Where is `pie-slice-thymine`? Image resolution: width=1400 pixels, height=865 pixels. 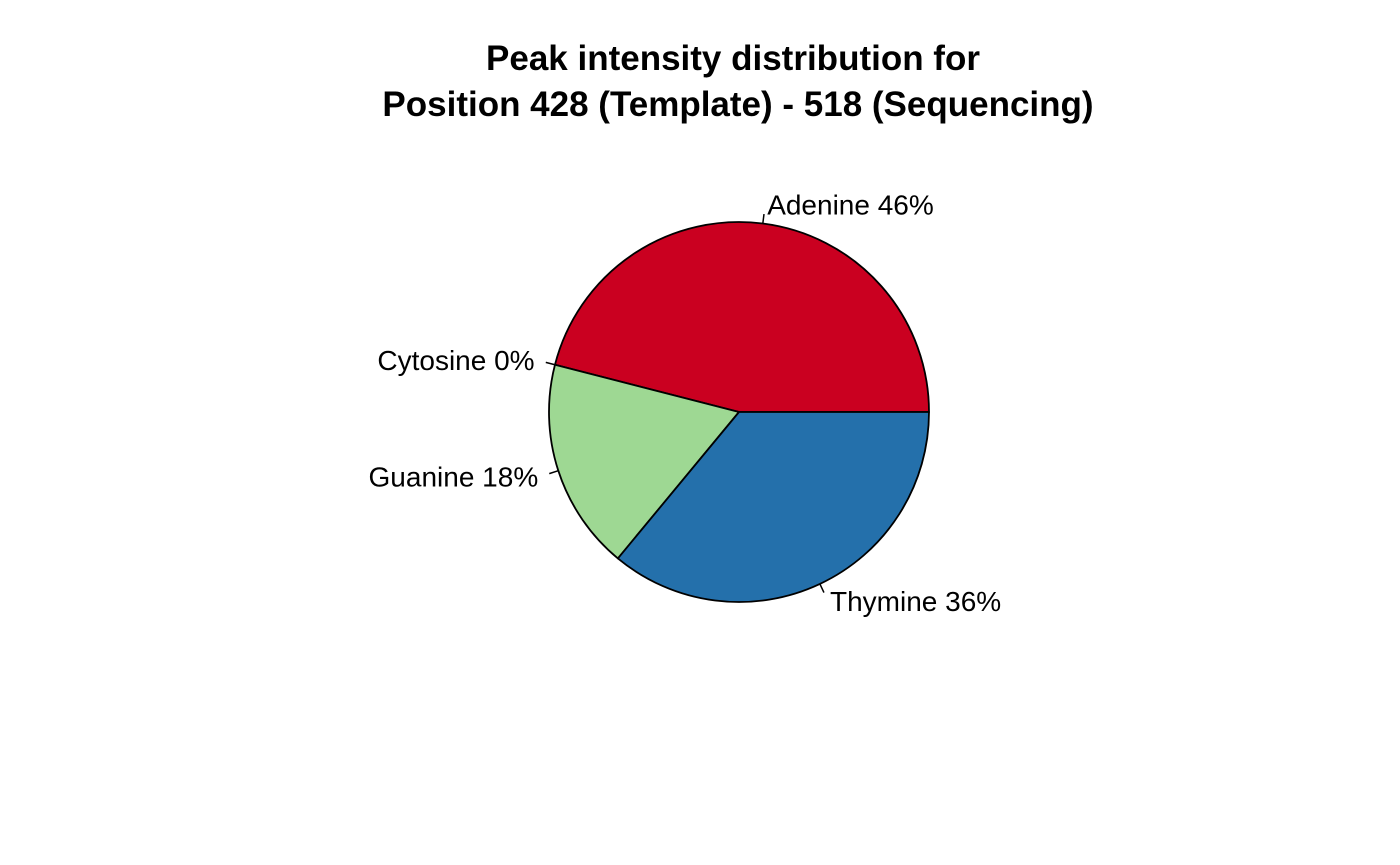
pie-slice-thymine is located at coordinates (773, 507).